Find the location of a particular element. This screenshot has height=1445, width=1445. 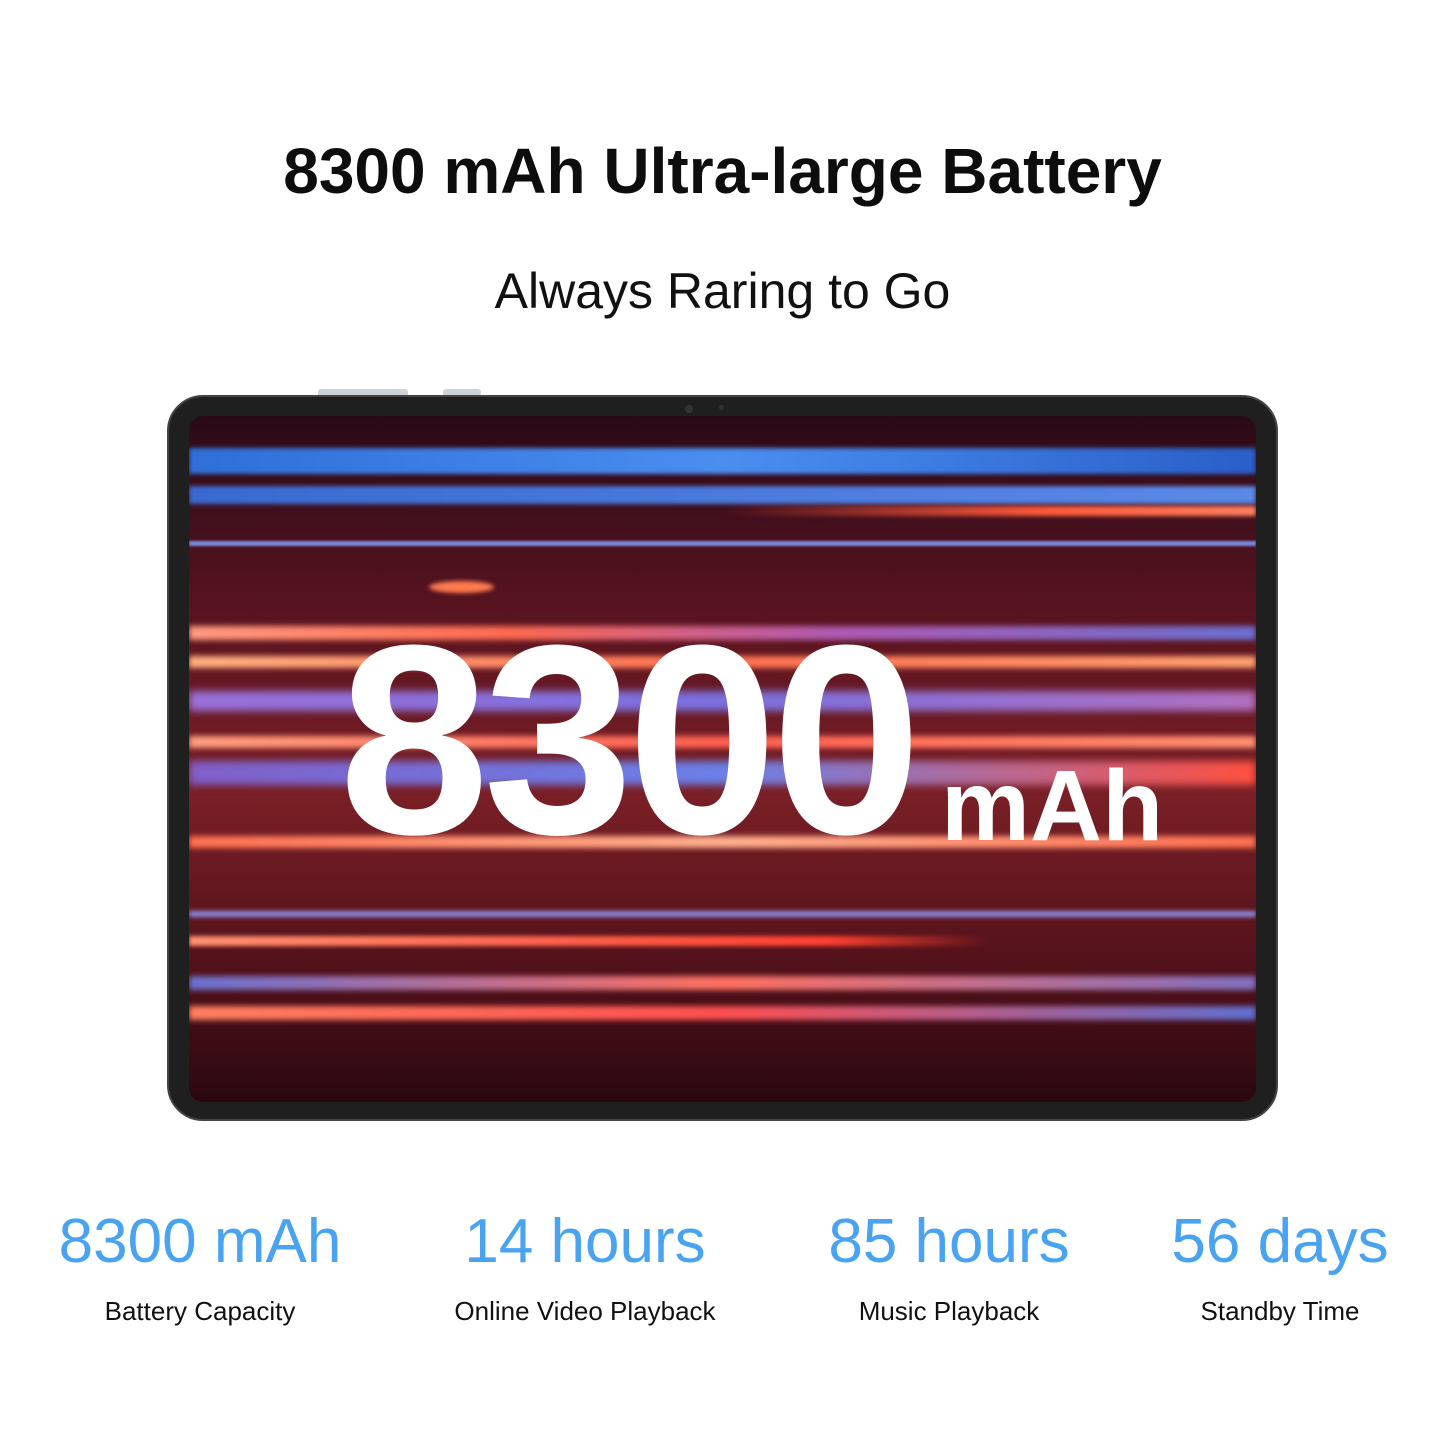

power-button is located at coordinates (462, 392).